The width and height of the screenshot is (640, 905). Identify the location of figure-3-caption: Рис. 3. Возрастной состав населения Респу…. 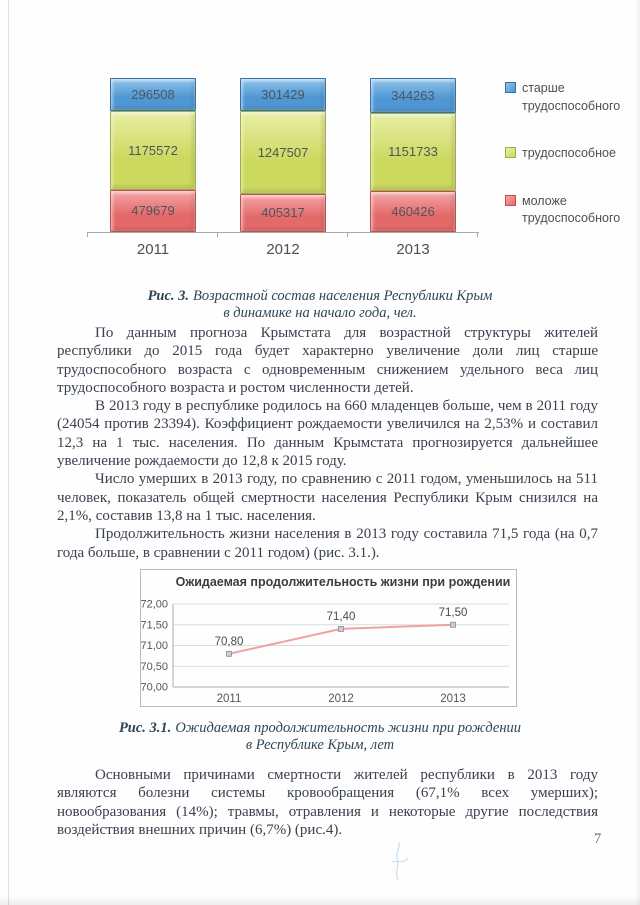
(320, 305).